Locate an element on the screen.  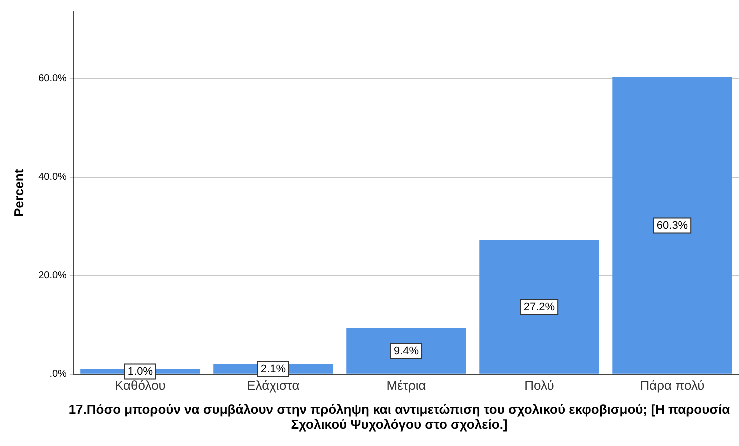
x-tick-label: Πάρα πολύ is located at coordinates (672, 385).